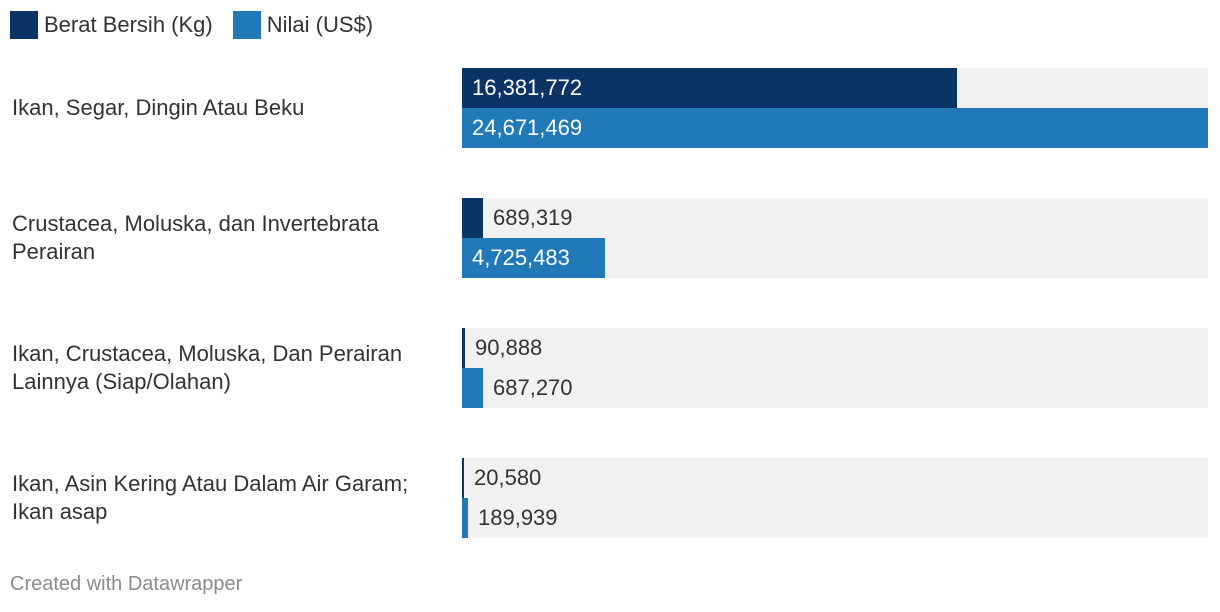  What do you see at coordinates (509, 347) in the screenshot?
I see `bar-value-label: 90,888` at bounding box center [509, 347].